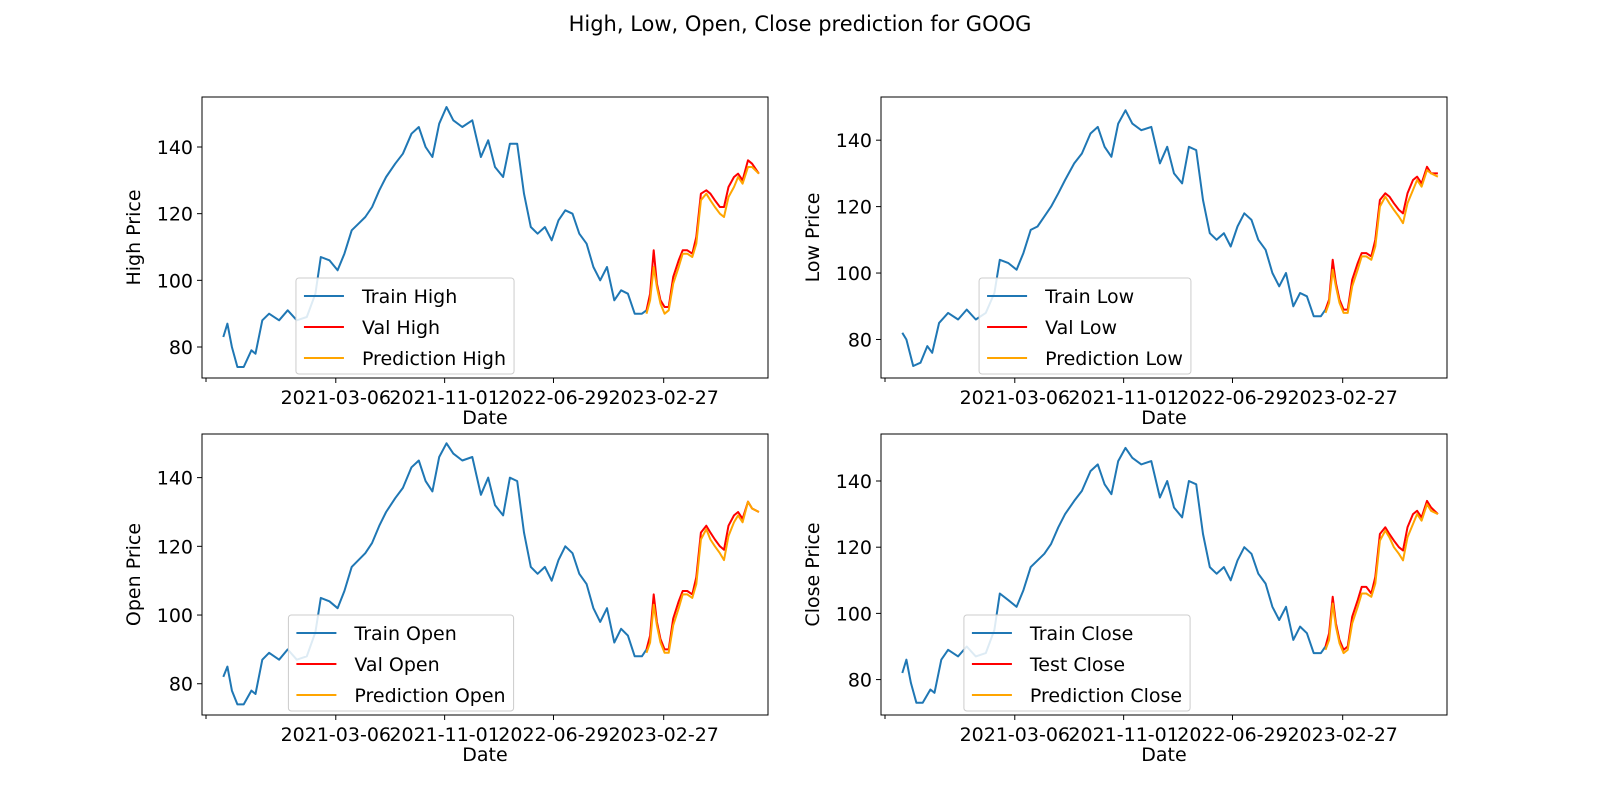 The height and width of the screenshot is (800, 1600). What do you see at coordinates (435, 237) in the screenshot?
I see `series-line-train-high` at bounding box center [435, 237].